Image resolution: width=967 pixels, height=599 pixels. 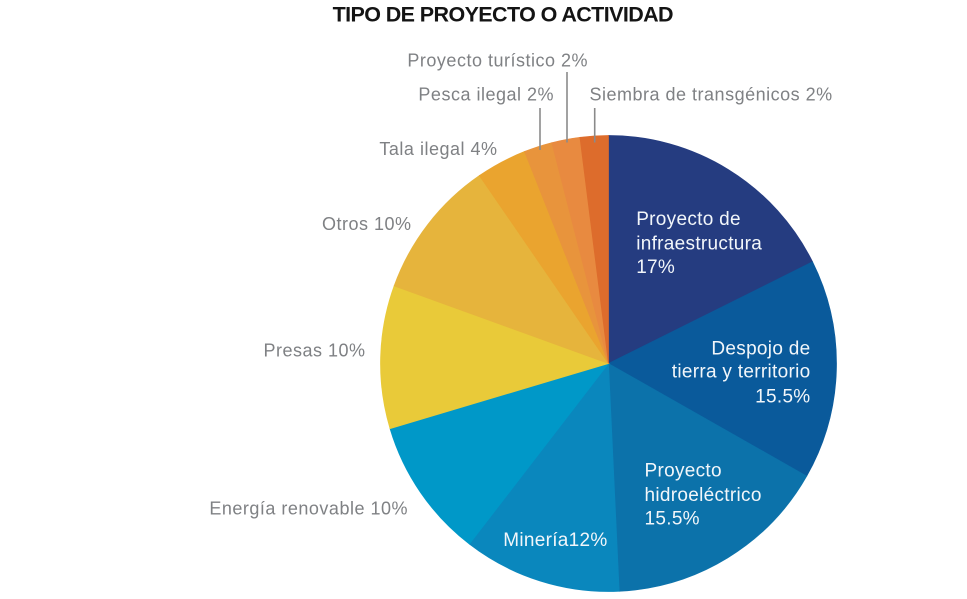 I want to click on svg-text: infraestructura, so click(x=699, y=243).